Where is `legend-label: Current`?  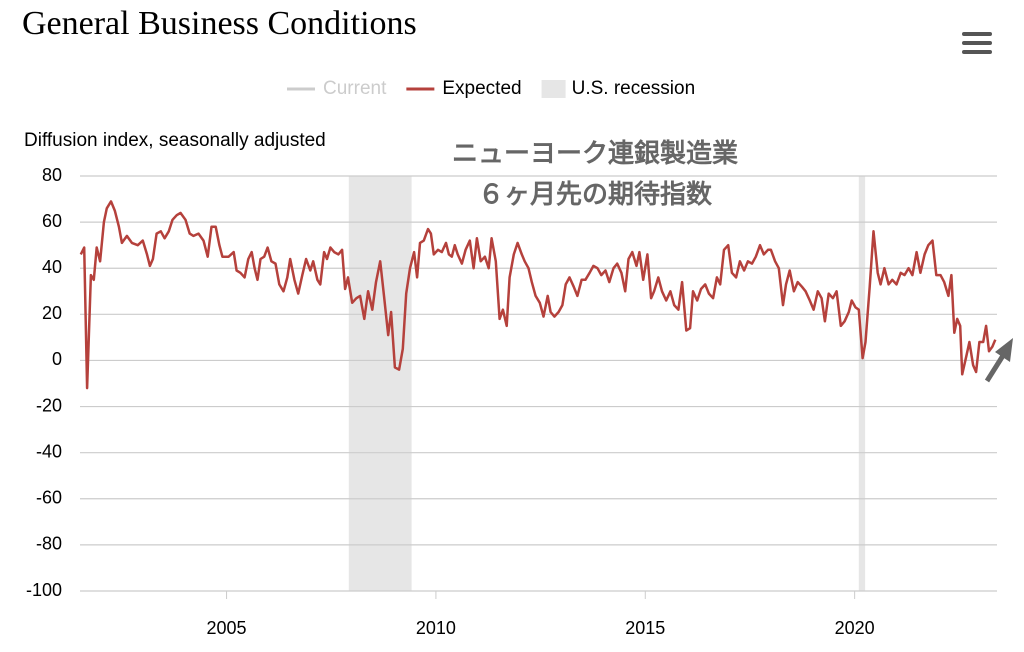
legend-label: Current is located at coordinates (355, 88).